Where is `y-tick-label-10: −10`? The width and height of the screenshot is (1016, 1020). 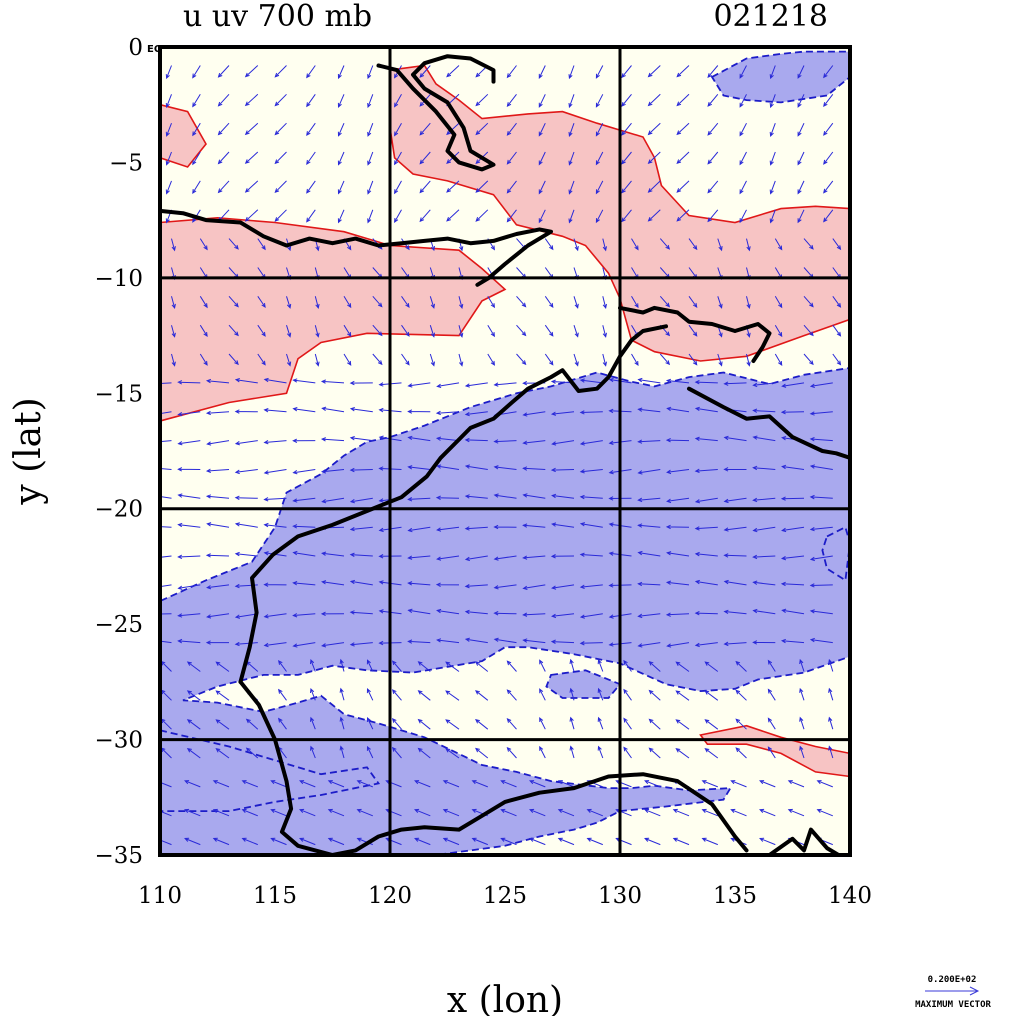 y-tick-label-10: −10 is located at coordinates (118, 279).